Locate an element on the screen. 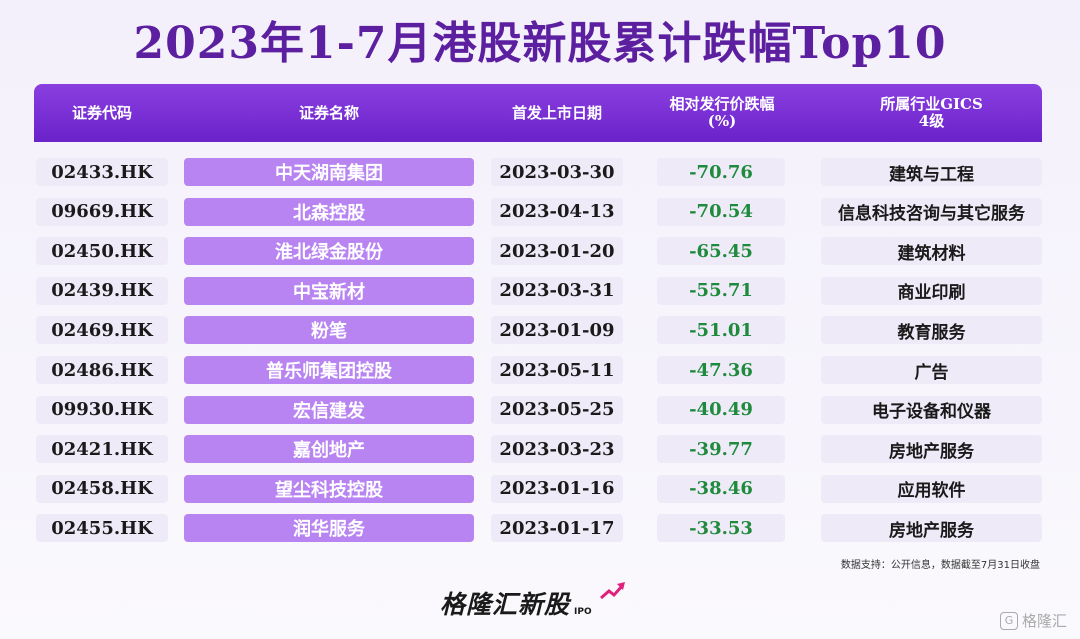 Image resolution: width=1080 pixels, height=639 pixels. table-row: 02421.HK 嘉创地产 2023-03-23 -39.77 房地产服务 is located at coordinates (540, 450).